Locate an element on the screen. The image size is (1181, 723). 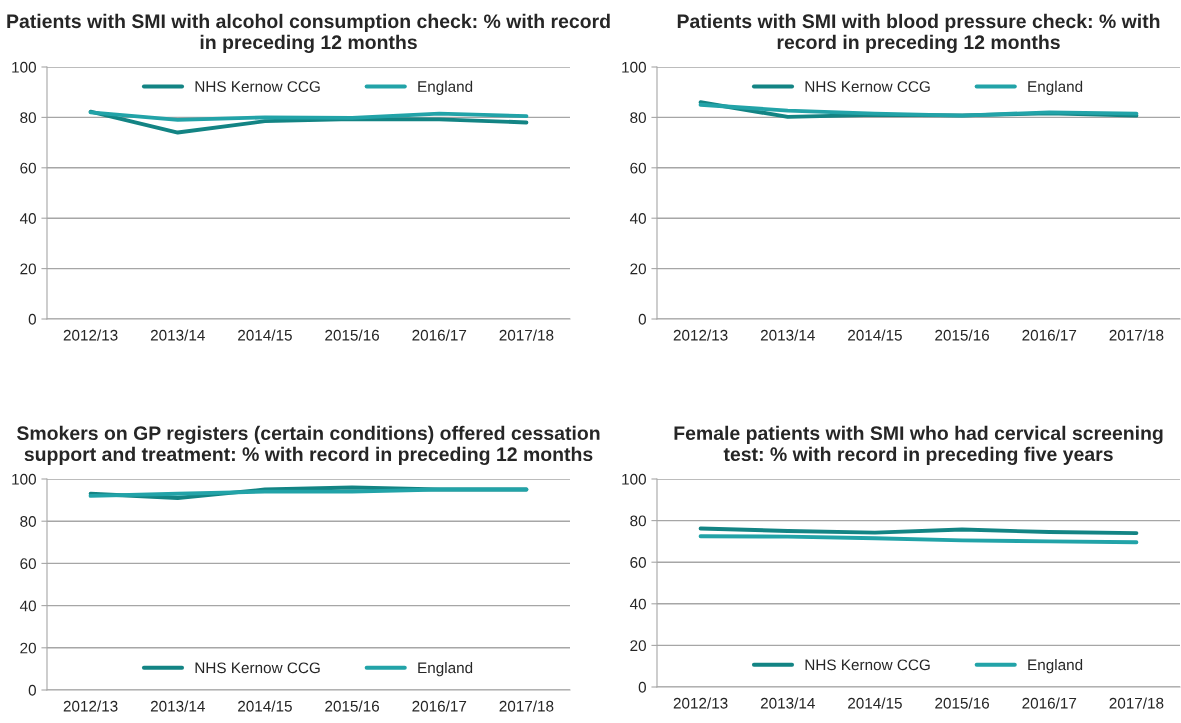
chart-title: Patients with SMI with blood pressure check: % with record in preceding 12 months is located at coordinates (918, 33).